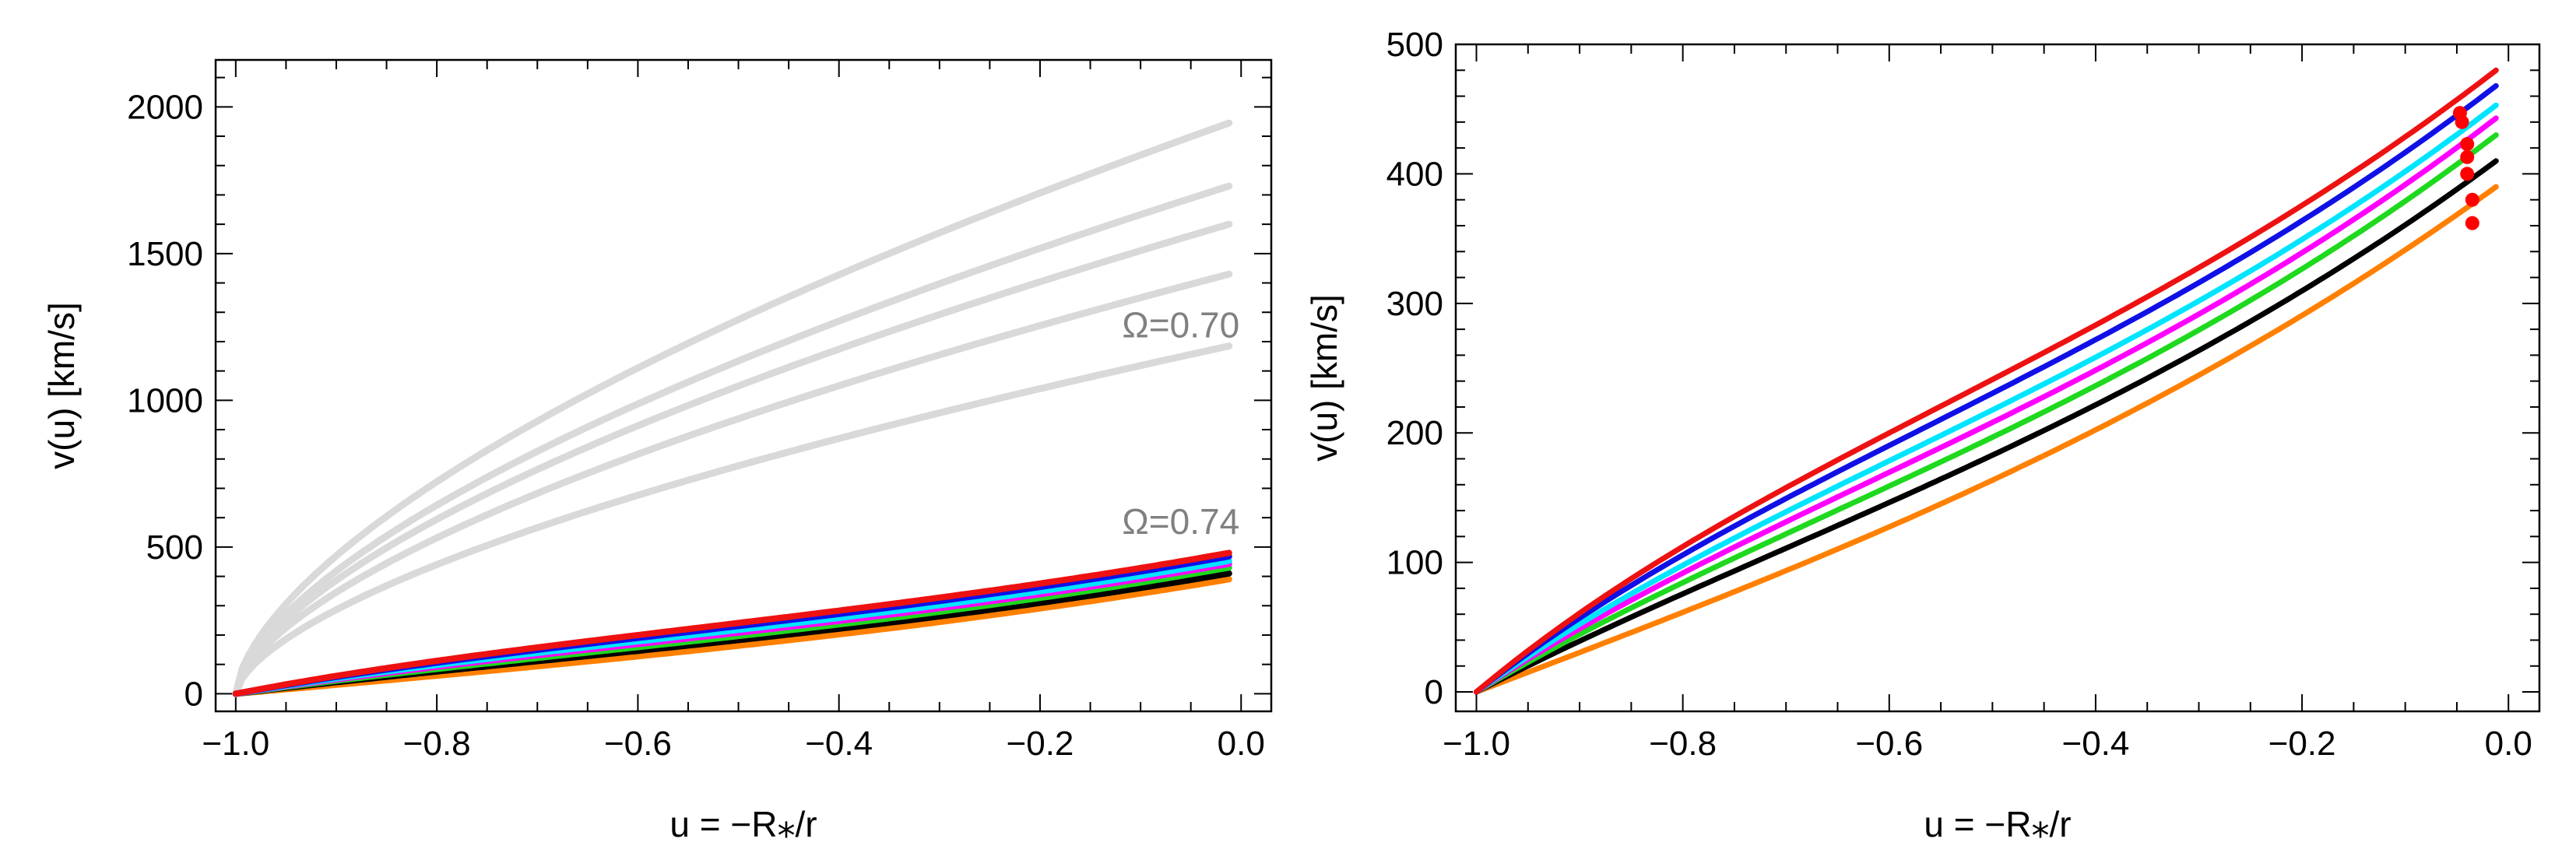 The image size is (2576, 860). I want to click on y-tick-label: 2000, so click(165, 107).